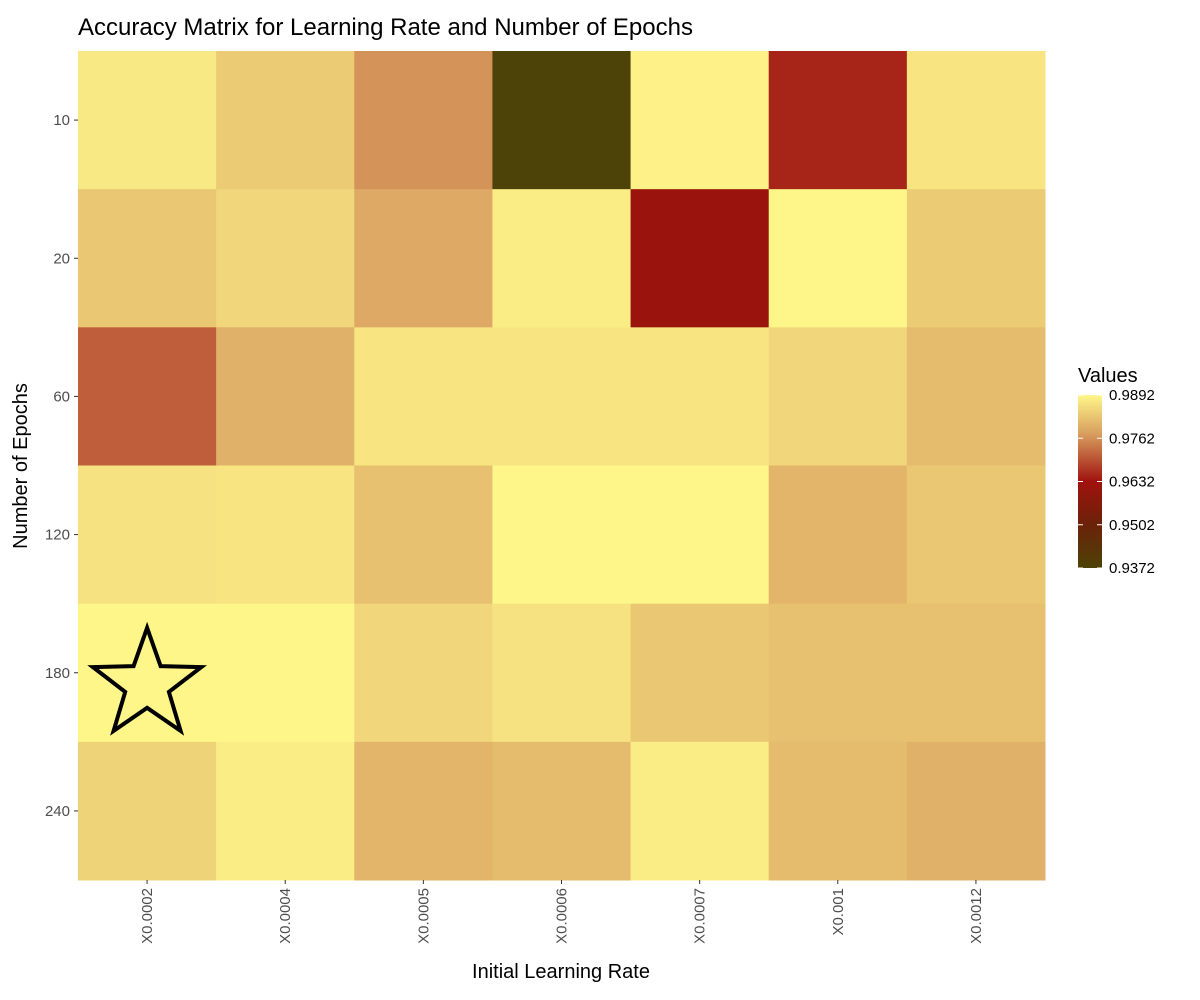 The image size is (1200, 1000). Describe the element at coordinates (1132, 568) in the screenshot. I see `legend-label-4: 0.9372` at that location.